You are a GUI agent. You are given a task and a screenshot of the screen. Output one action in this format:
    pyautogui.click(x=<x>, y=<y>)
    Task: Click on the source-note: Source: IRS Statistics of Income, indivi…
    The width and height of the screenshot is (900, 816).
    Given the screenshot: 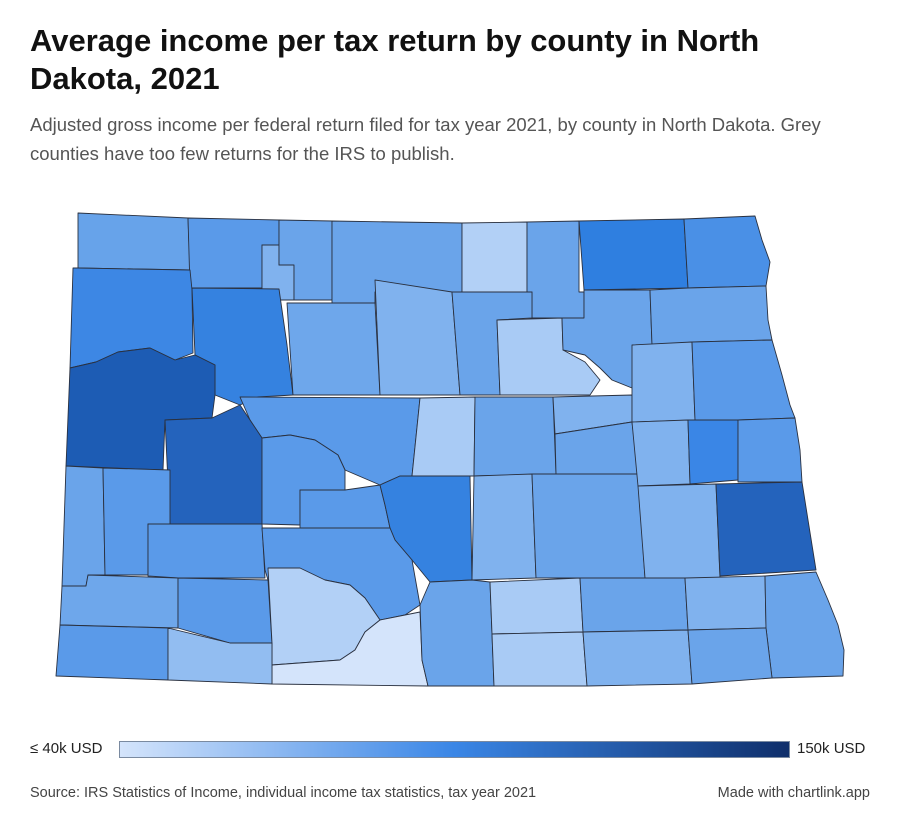 What is the action you would take?
    pyautogui.click(x=283, y=793)
    